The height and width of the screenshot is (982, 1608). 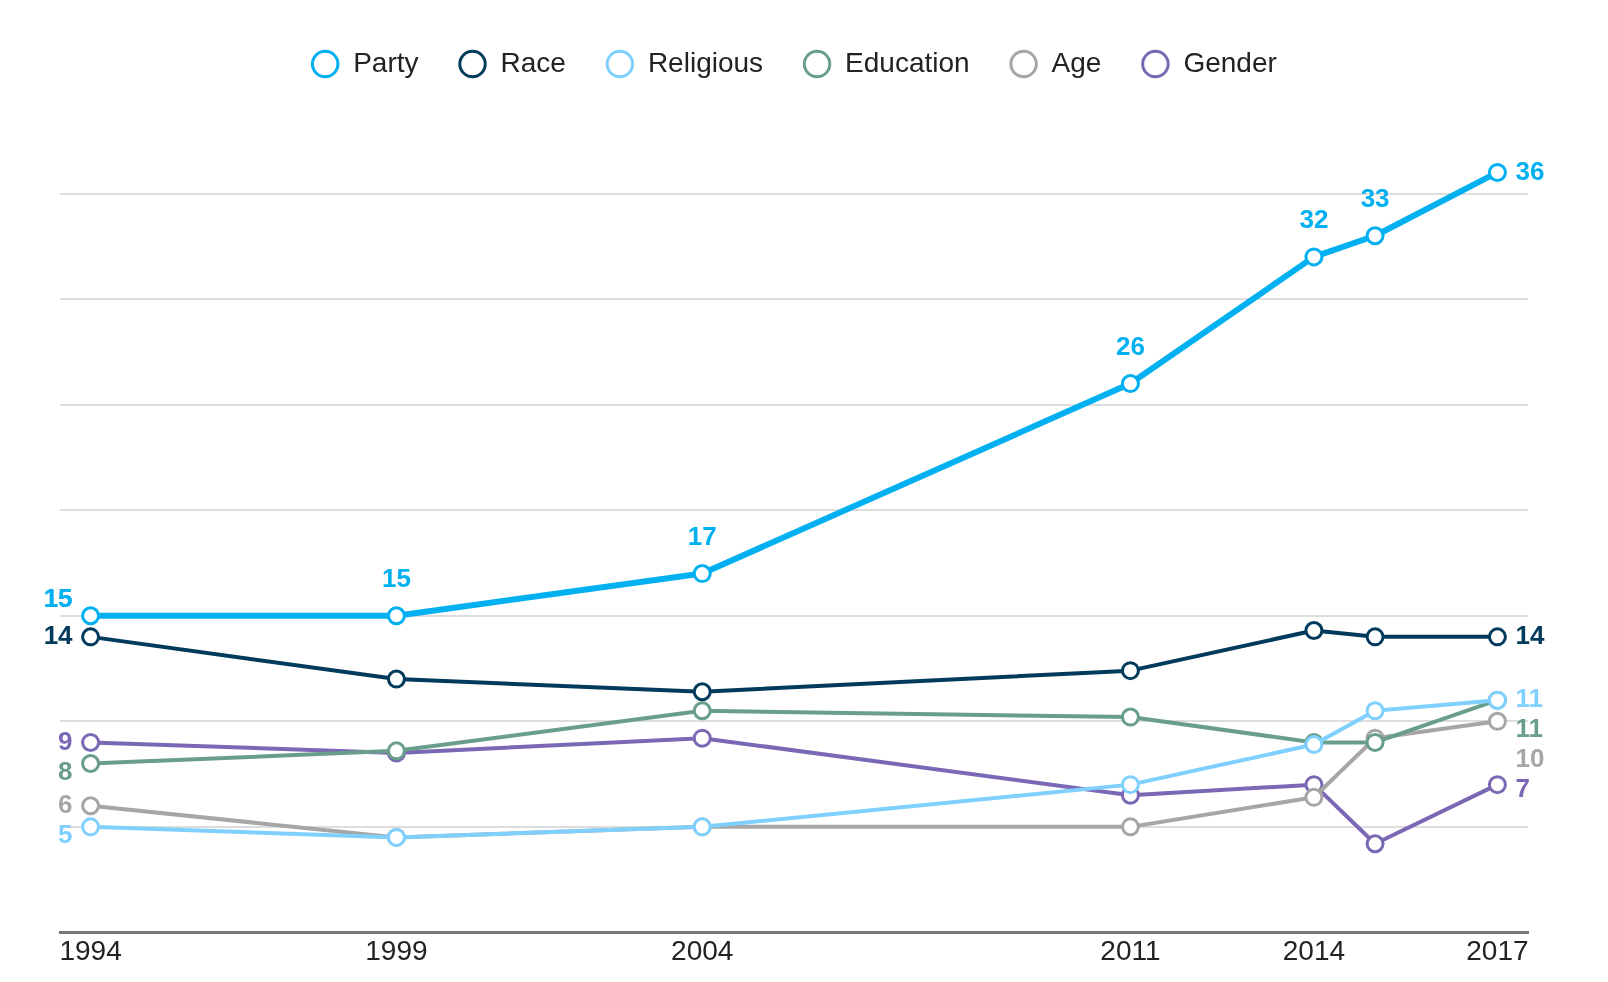 What do you see at coordinates (1497, 950) in the screenshot?
I see `x-tick-label: 2017` at bounding box center [1497, 950].